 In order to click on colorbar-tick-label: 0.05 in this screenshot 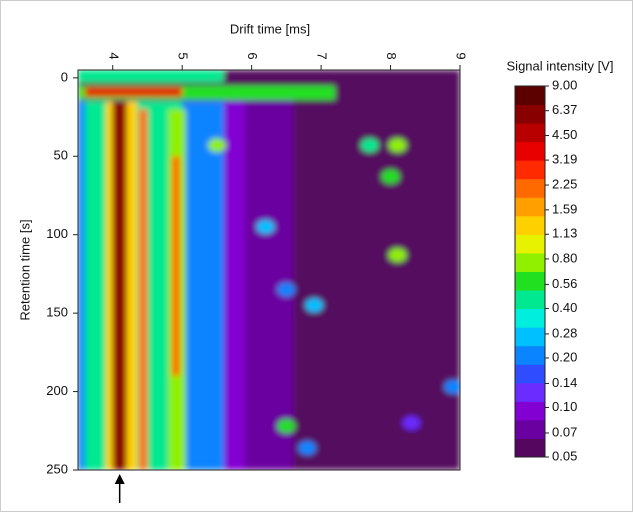, I will do `click(564, 455)`.